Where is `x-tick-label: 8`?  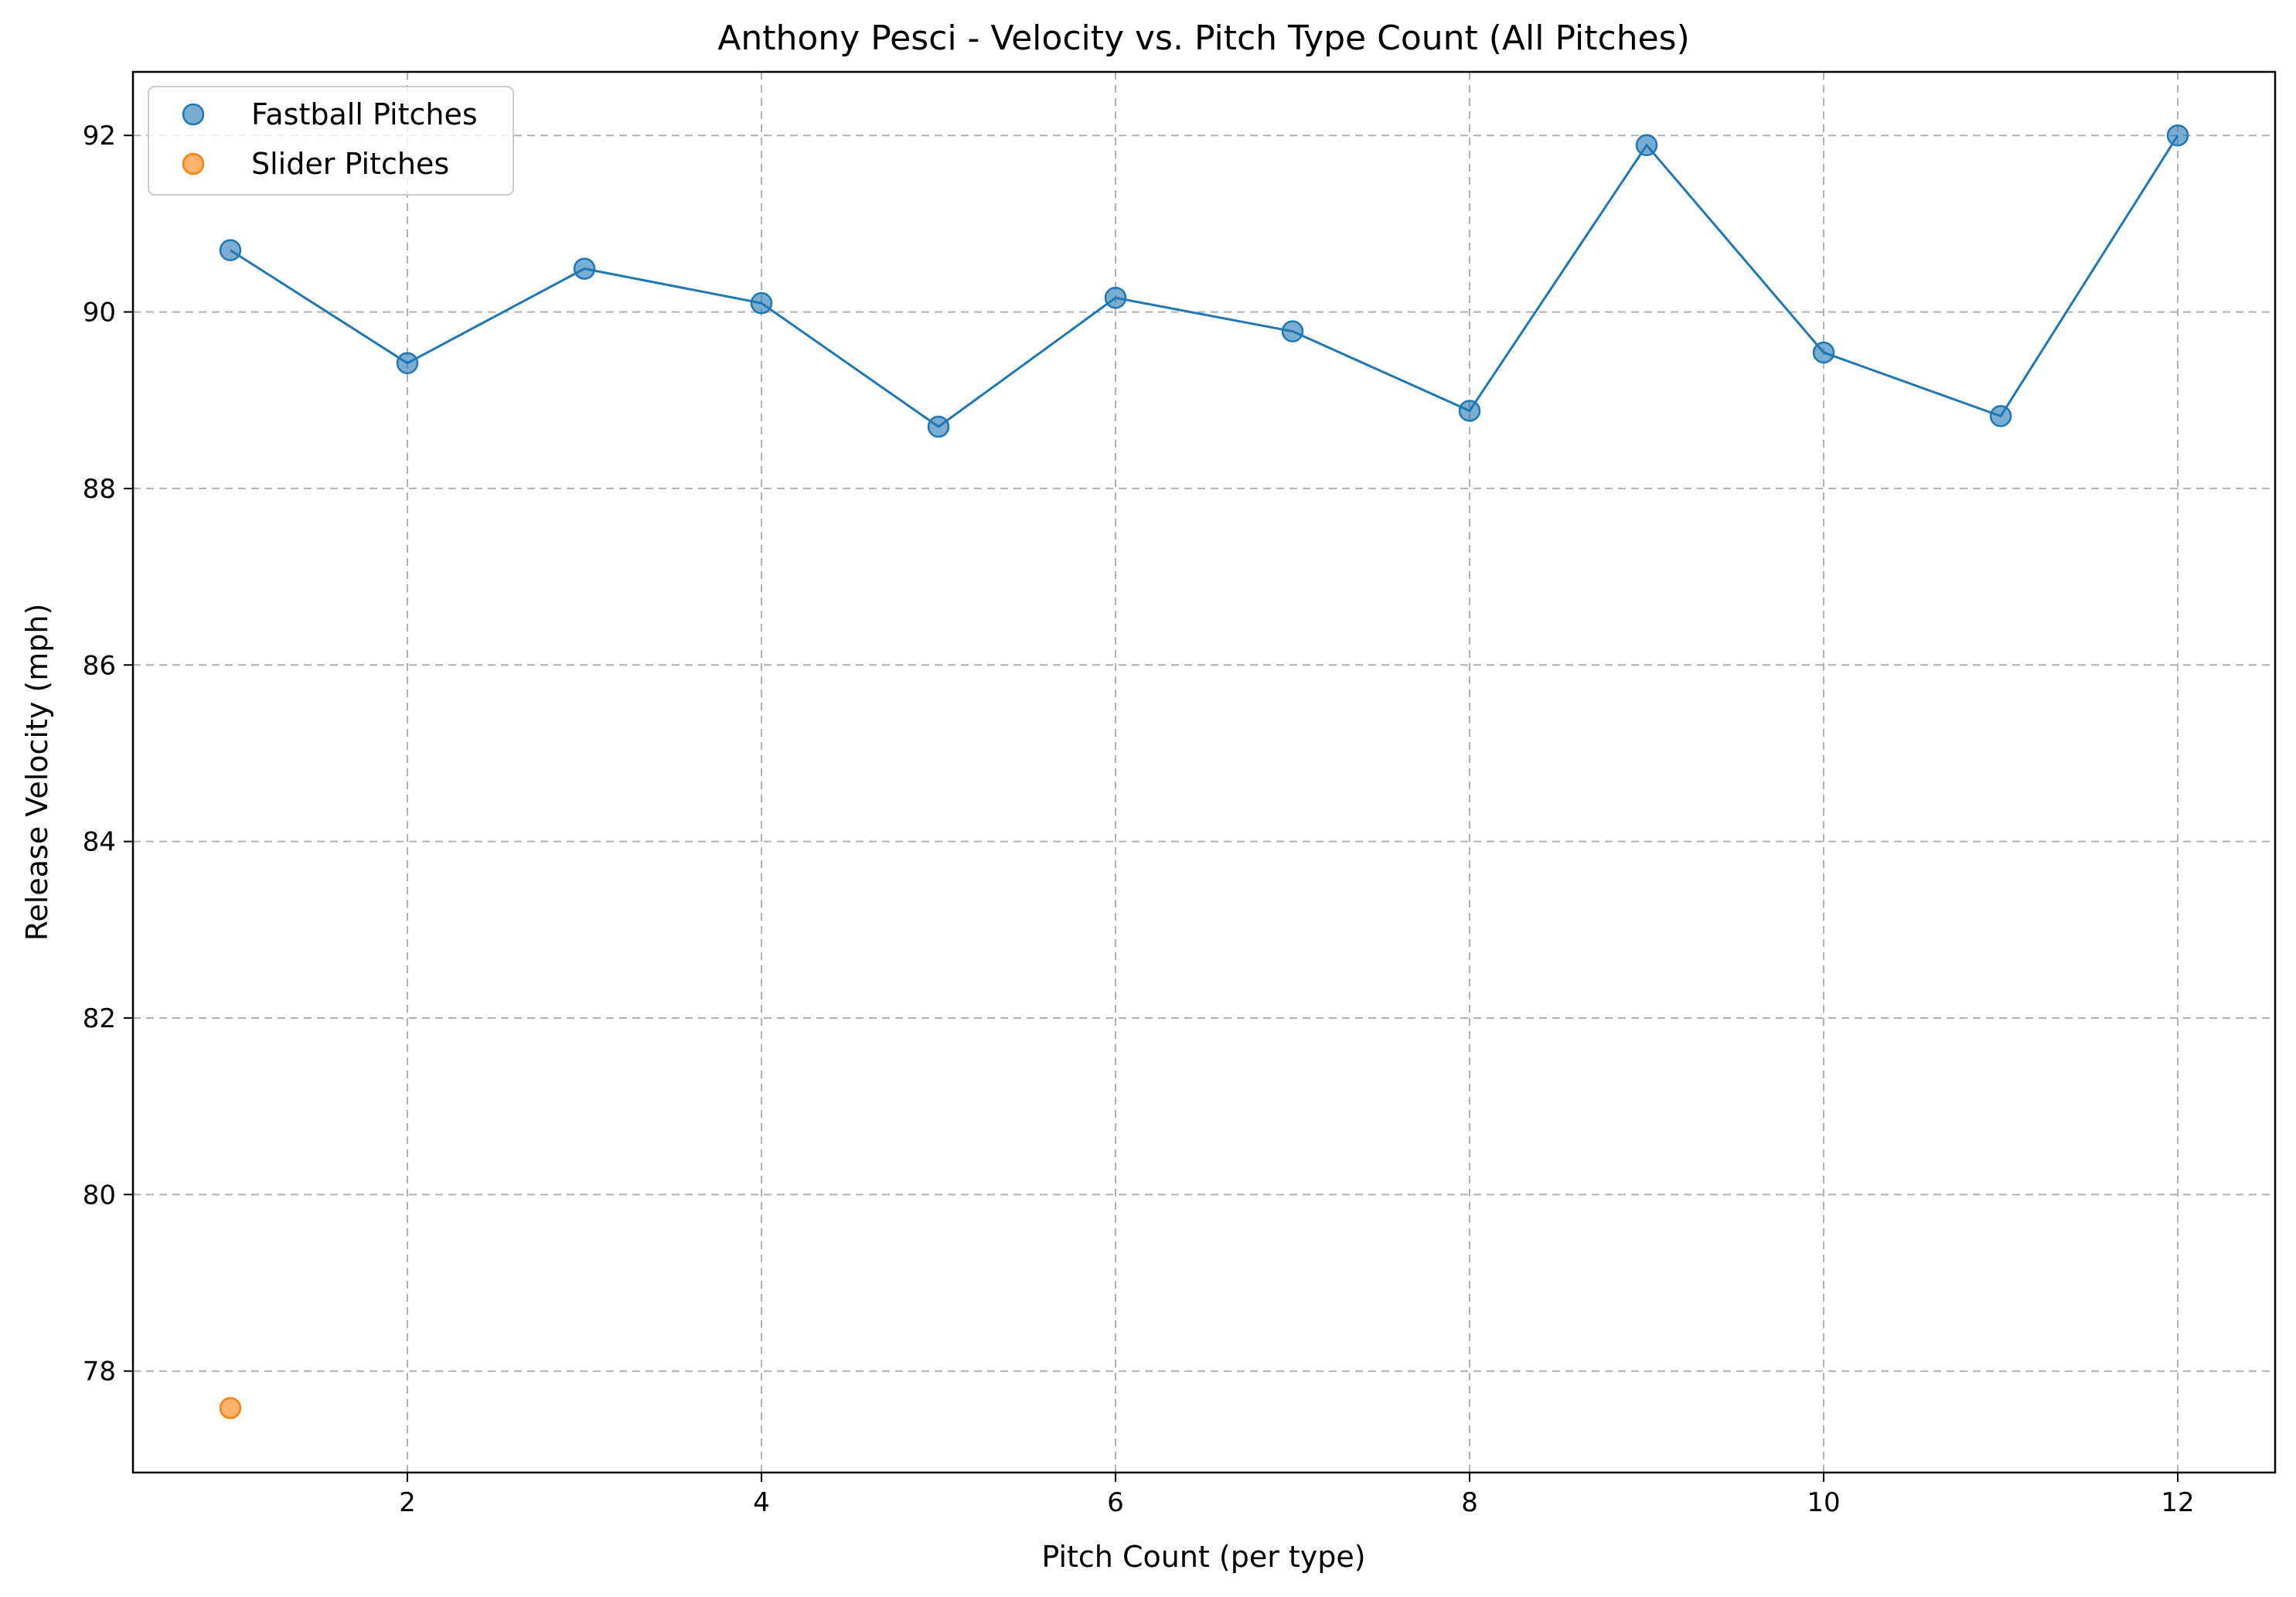 x-tick-label: 8 is located at coordinates (1469, 1502).